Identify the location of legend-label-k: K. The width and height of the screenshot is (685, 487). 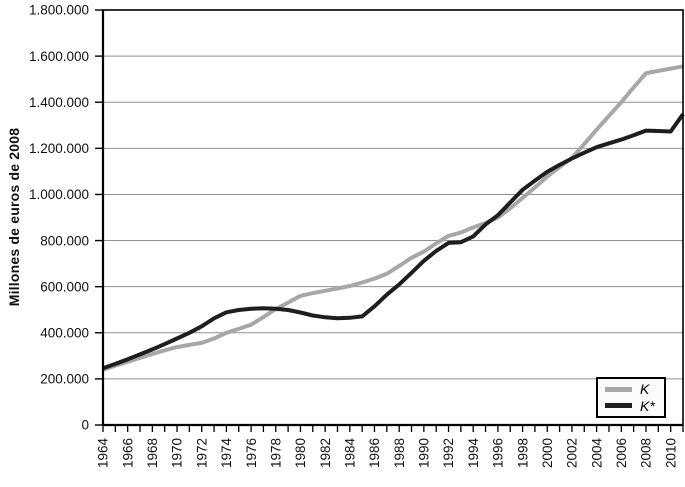
(645, 389).